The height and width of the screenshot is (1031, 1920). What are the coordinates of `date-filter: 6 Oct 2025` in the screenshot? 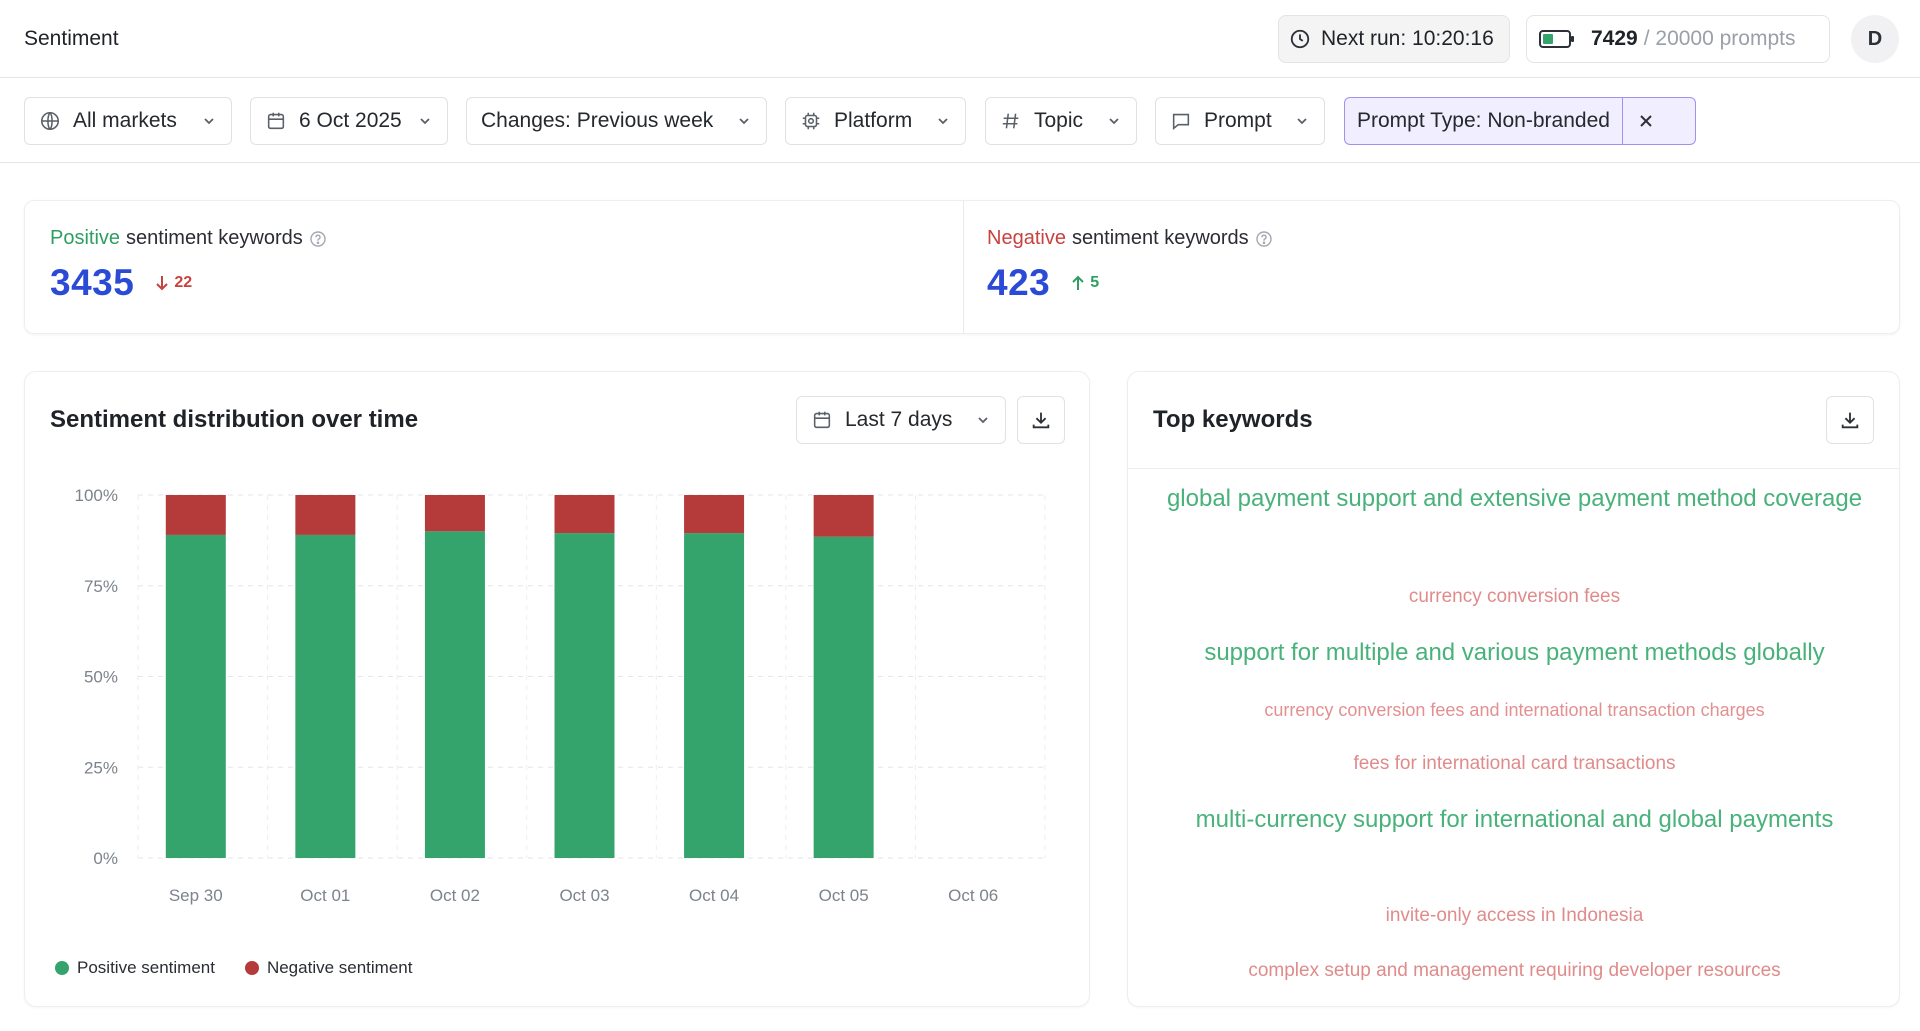 It's located at (349, 121).